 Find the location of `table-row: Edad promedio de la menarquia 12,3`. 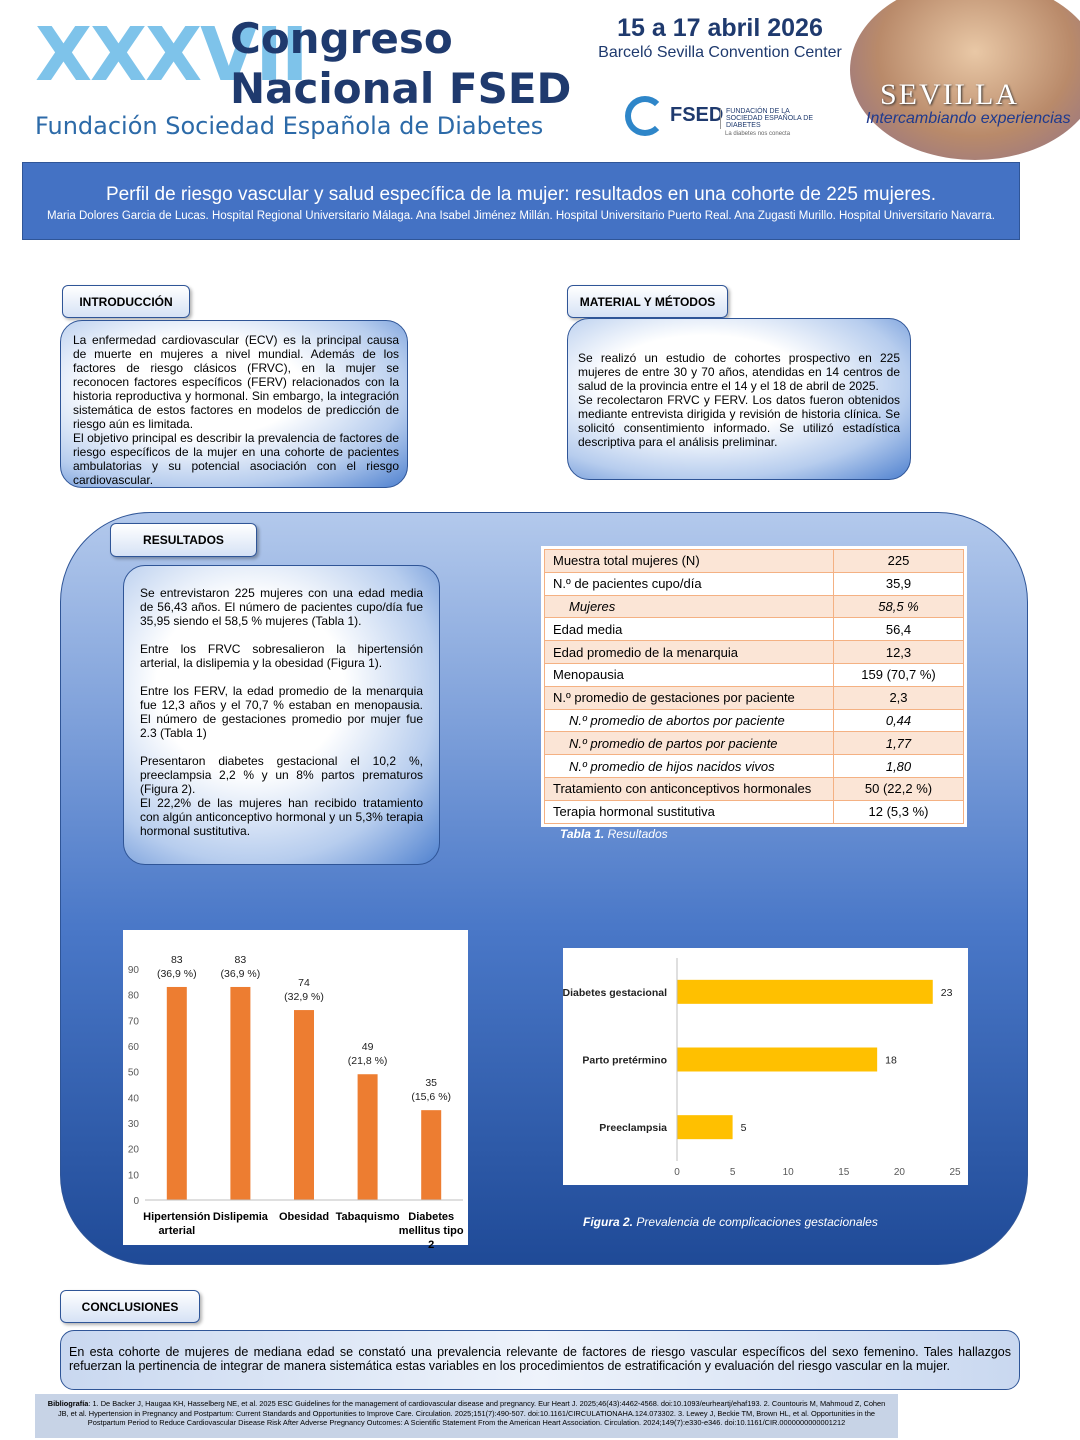

table-row: Edad promedio de la menarquia 12,3 is located at coordinates (754, 652).